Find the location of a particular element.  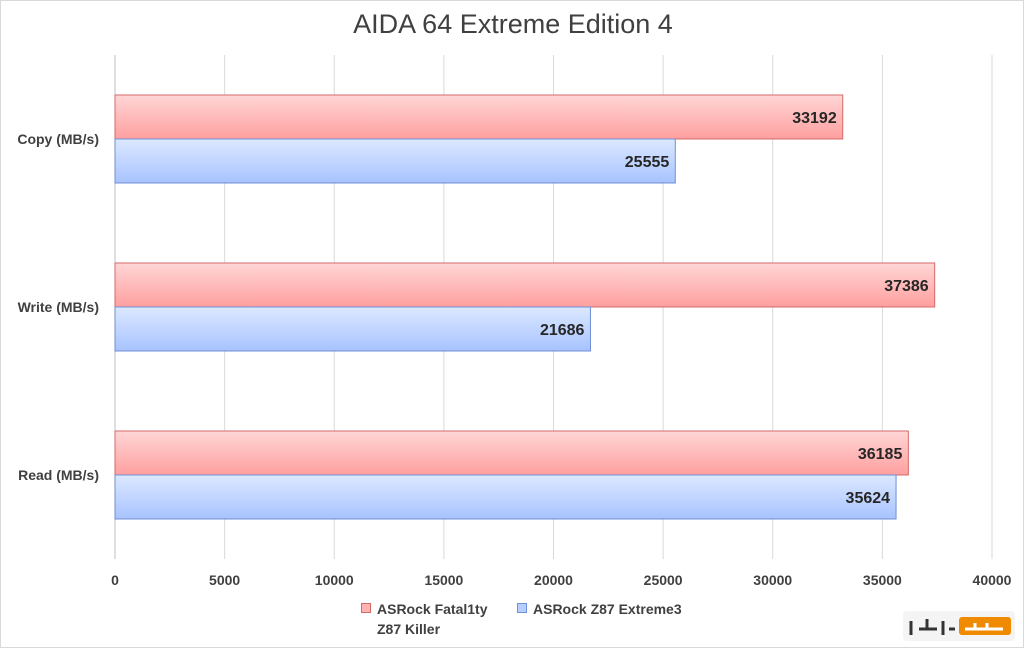

data-label: 37386 is located at coordinates (906, 286).